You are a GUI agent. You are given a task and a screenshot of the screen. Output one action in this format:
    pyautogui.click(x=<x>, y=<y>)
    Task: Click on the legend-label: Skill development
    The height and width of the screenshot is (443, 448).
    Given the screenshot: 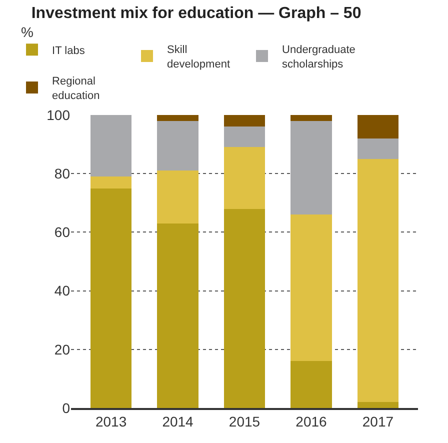 What is the action you would take?
    pyautogui.click(x=198, y=57)
    